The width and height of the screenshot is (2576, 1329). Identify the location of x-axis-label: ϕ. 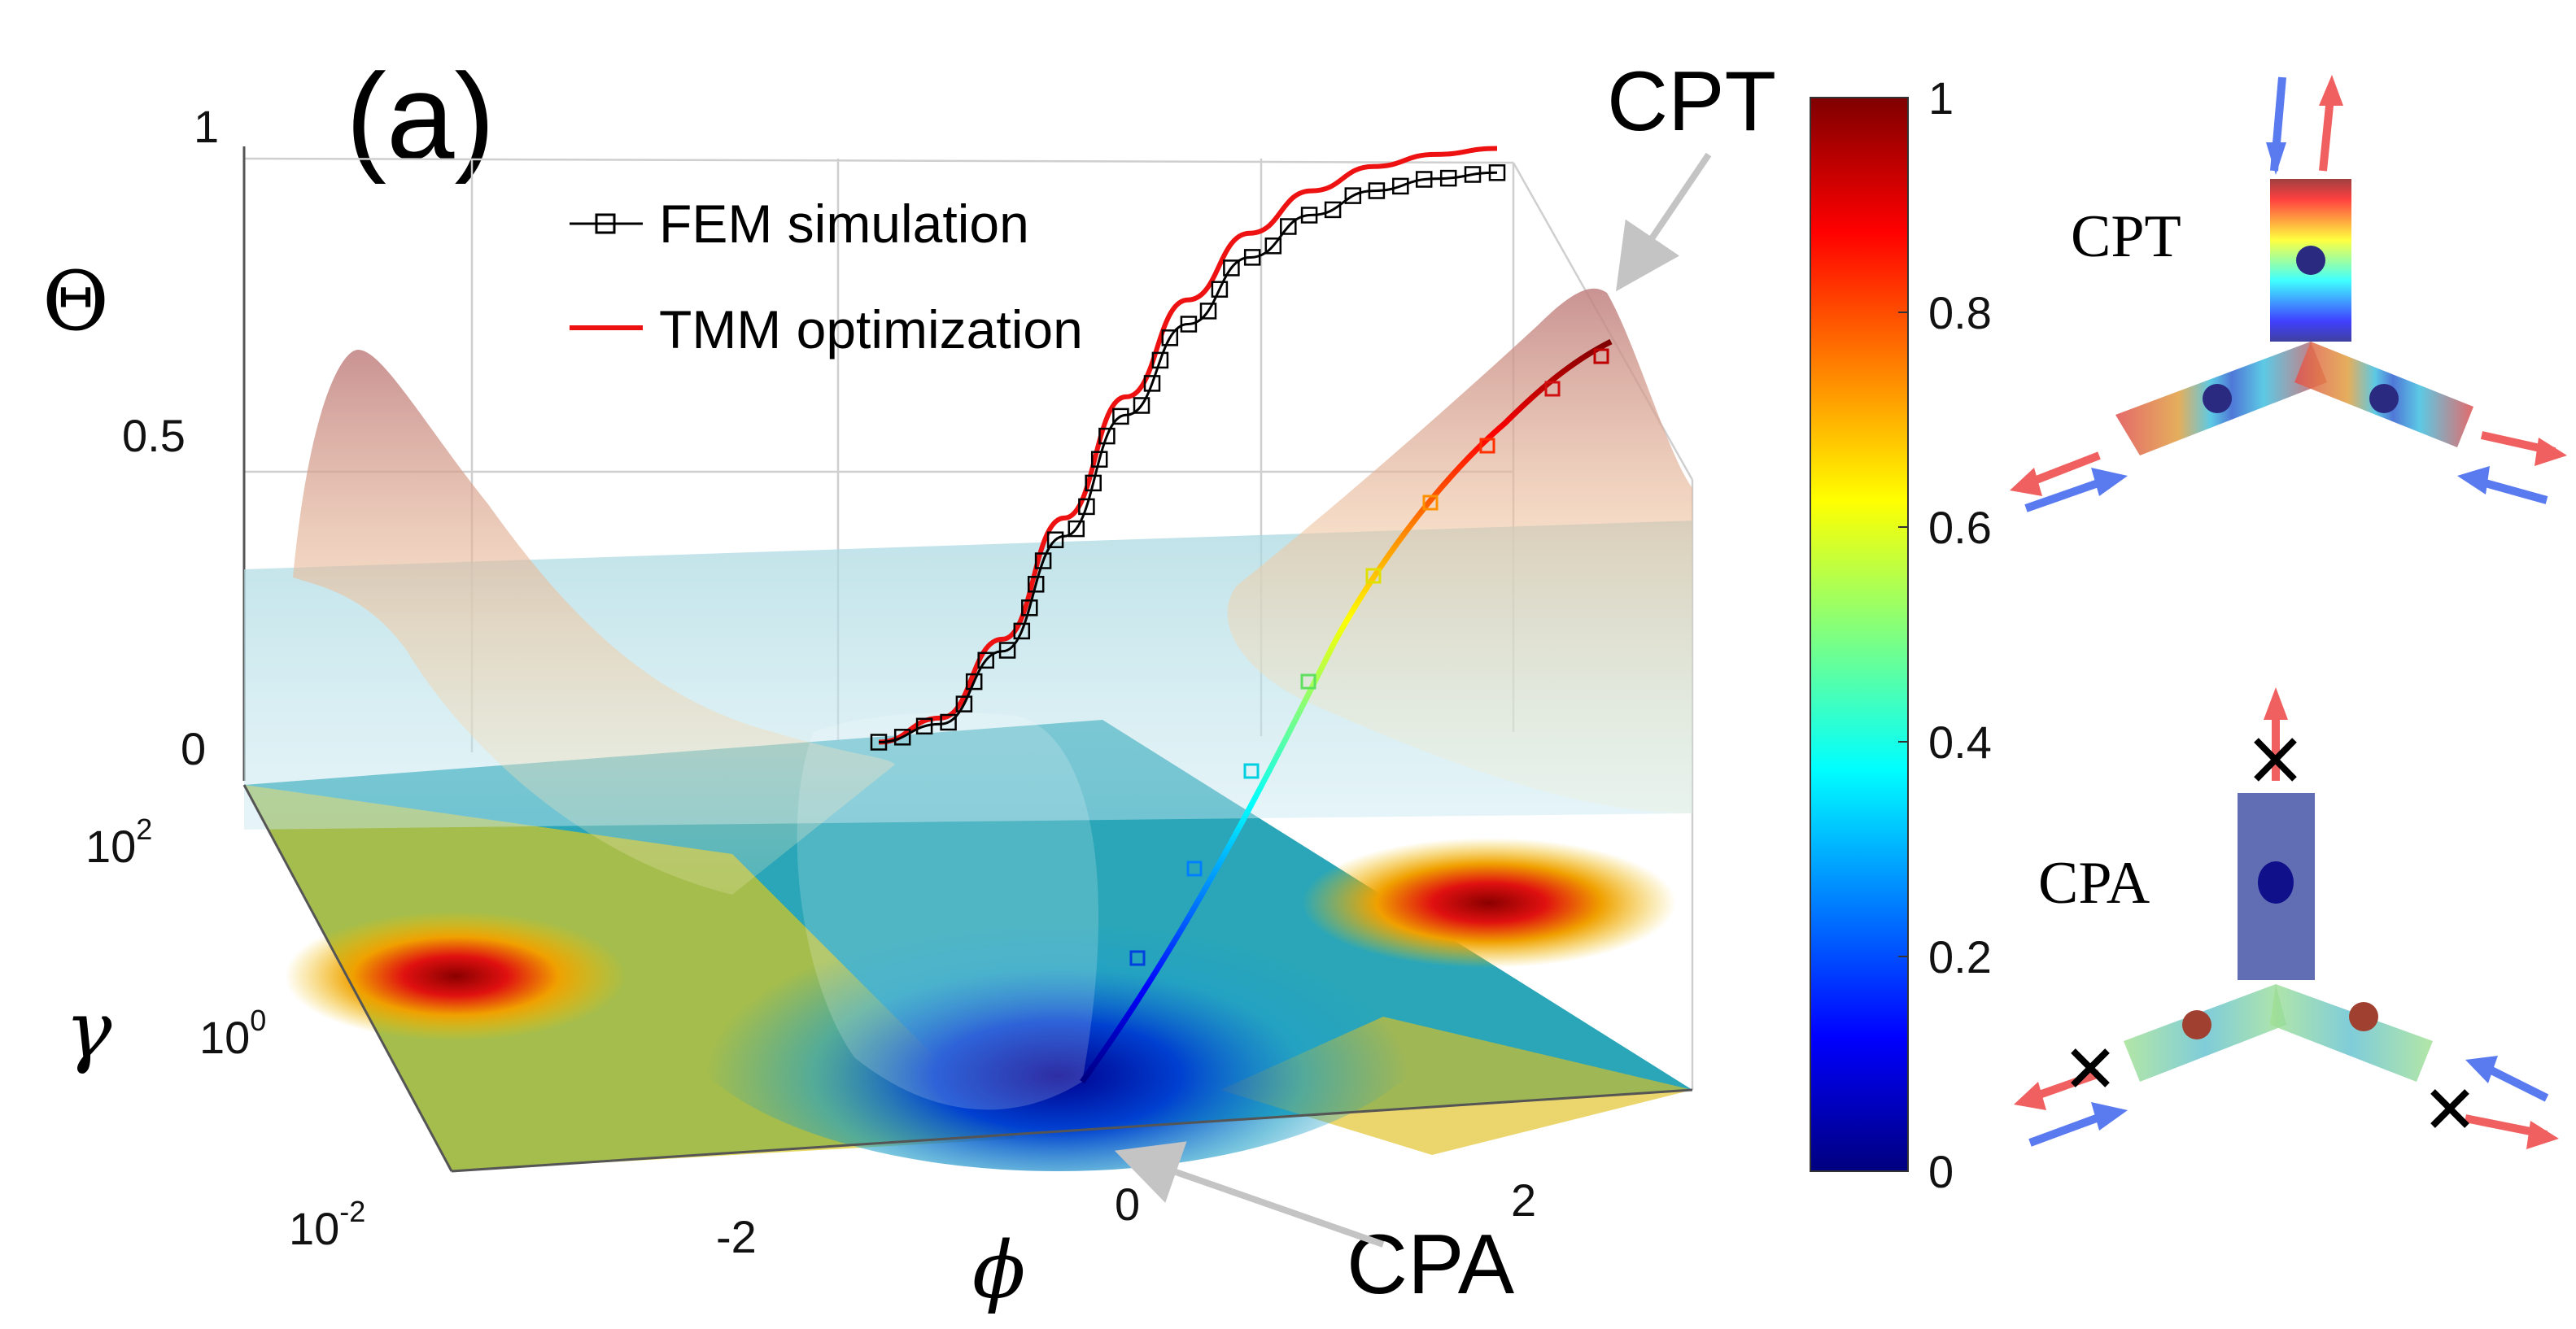
(998, 1270).